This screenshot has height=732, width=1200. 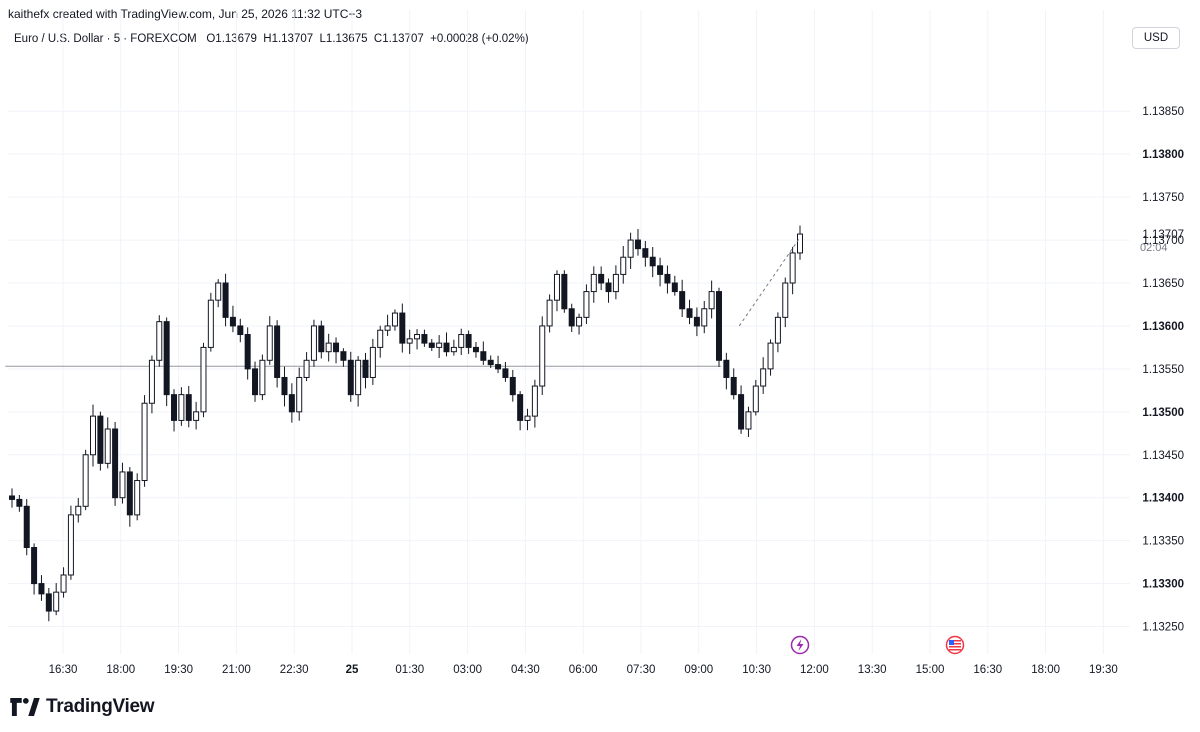 What do you see at coordinates (1154, 248) in the screenshot?
I see `bar-countdown-label: 02:04` at bounding box center [1154, 248].